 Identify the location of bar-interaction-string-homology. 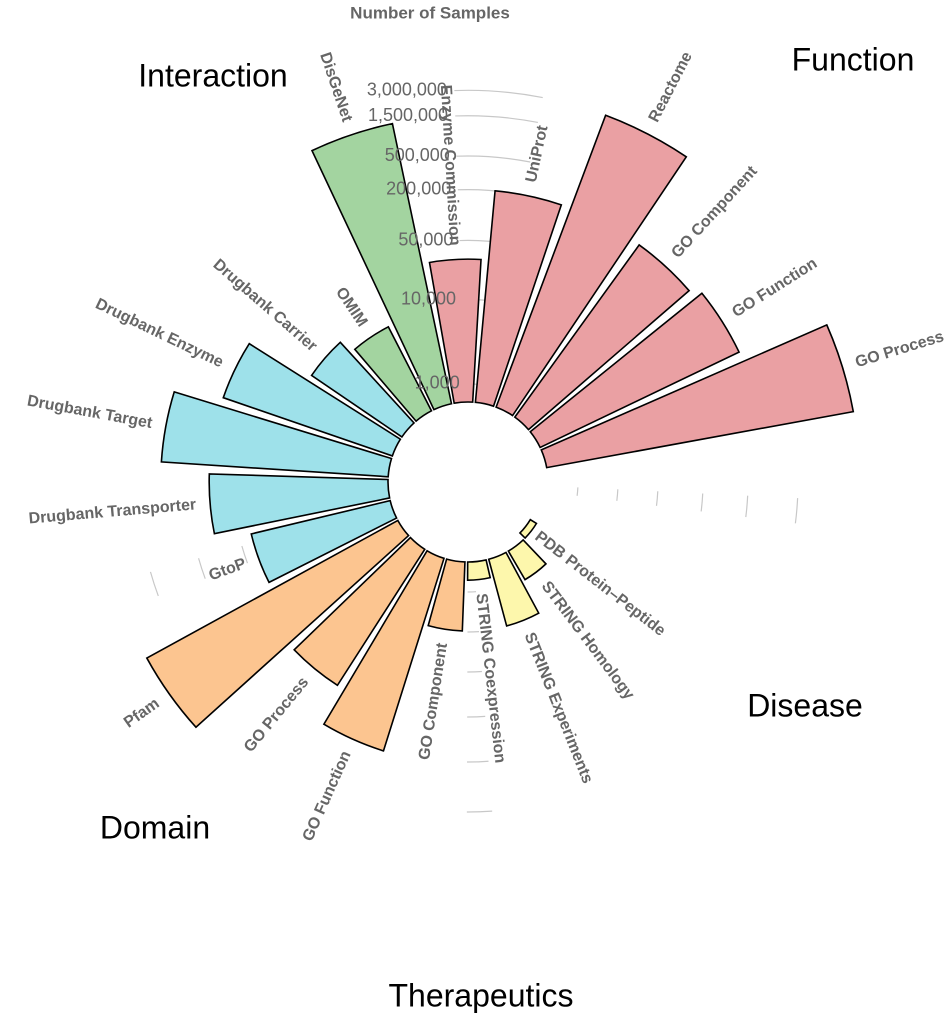
(527, 559).